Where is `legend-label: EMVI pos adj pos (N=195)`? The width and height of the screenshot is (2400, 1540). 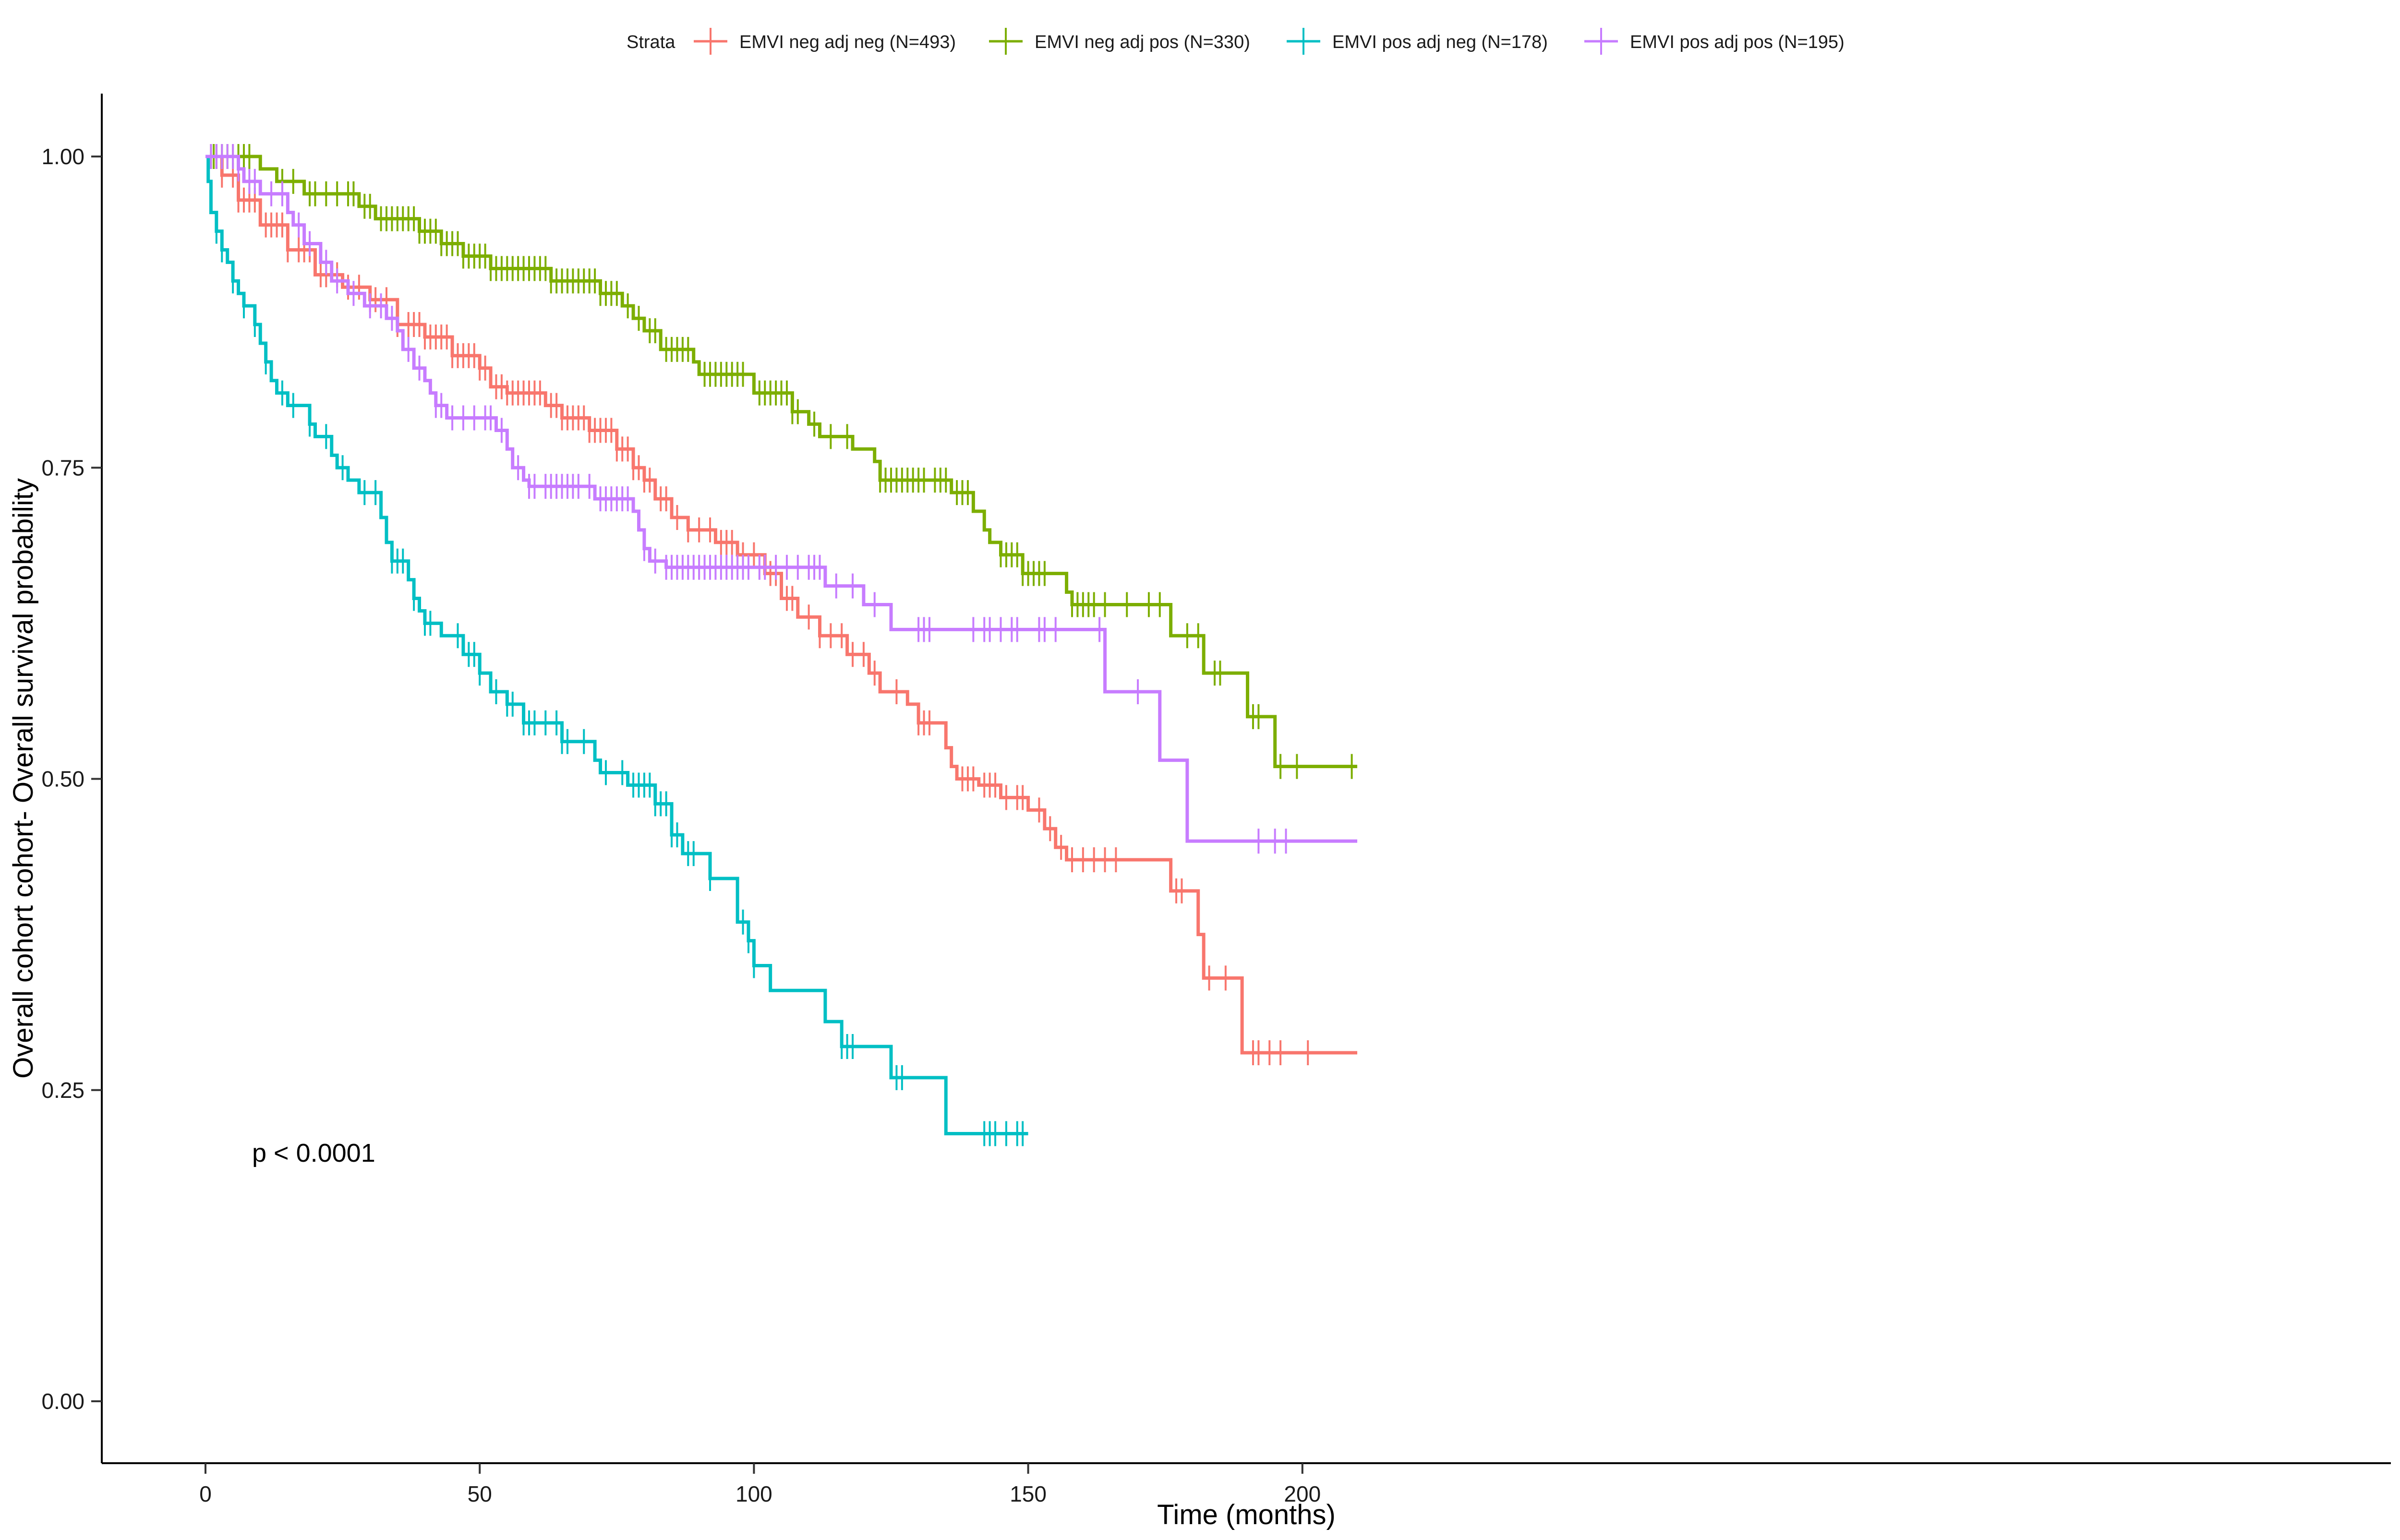
legend-label: EMVI pos adj pos (N=195) is located at coordinates (1737, 42).